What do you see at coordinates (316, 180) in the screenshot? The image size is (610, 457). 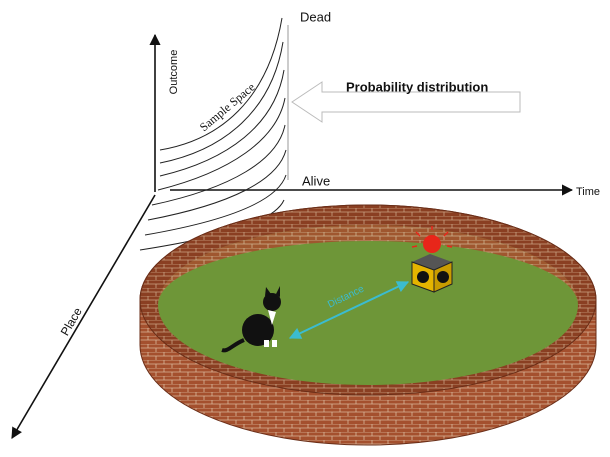 I see `alive-label: Alive` at bounding box center [316, 180].